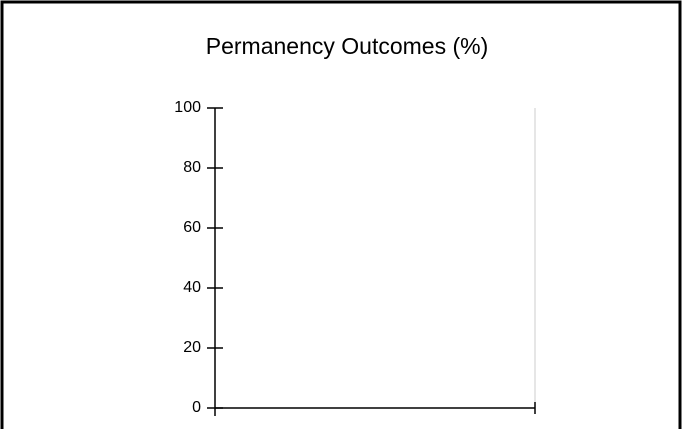  Describe the element at coordinates (192, 287) in the screenshot. I see `y-tick-label: 40` at that location.